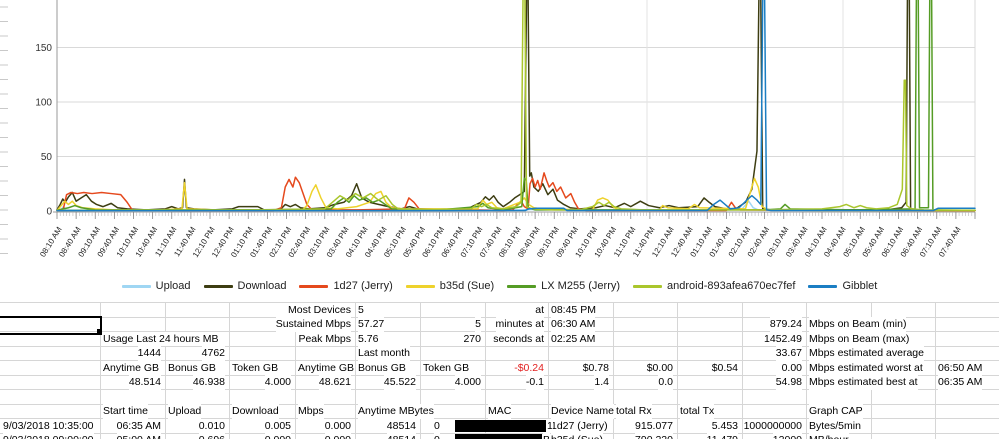 This screenshot has height=439, width=999. What do you see at coordinates (319, 309) in the screenshot?
I see `sheet-cell: Most Devices` at bounding box center [319, 309].